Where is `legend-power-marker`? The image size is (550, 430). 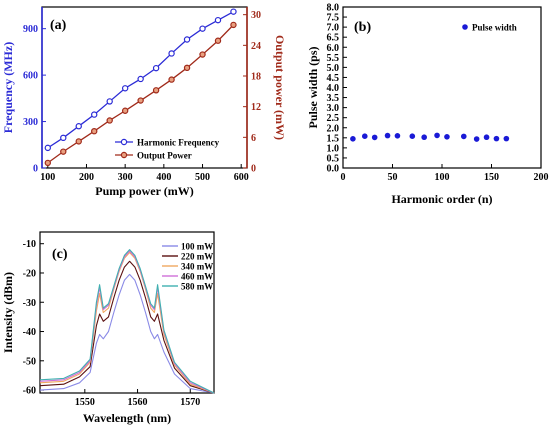 legend-power-marker is located at coordinates (124, 155).